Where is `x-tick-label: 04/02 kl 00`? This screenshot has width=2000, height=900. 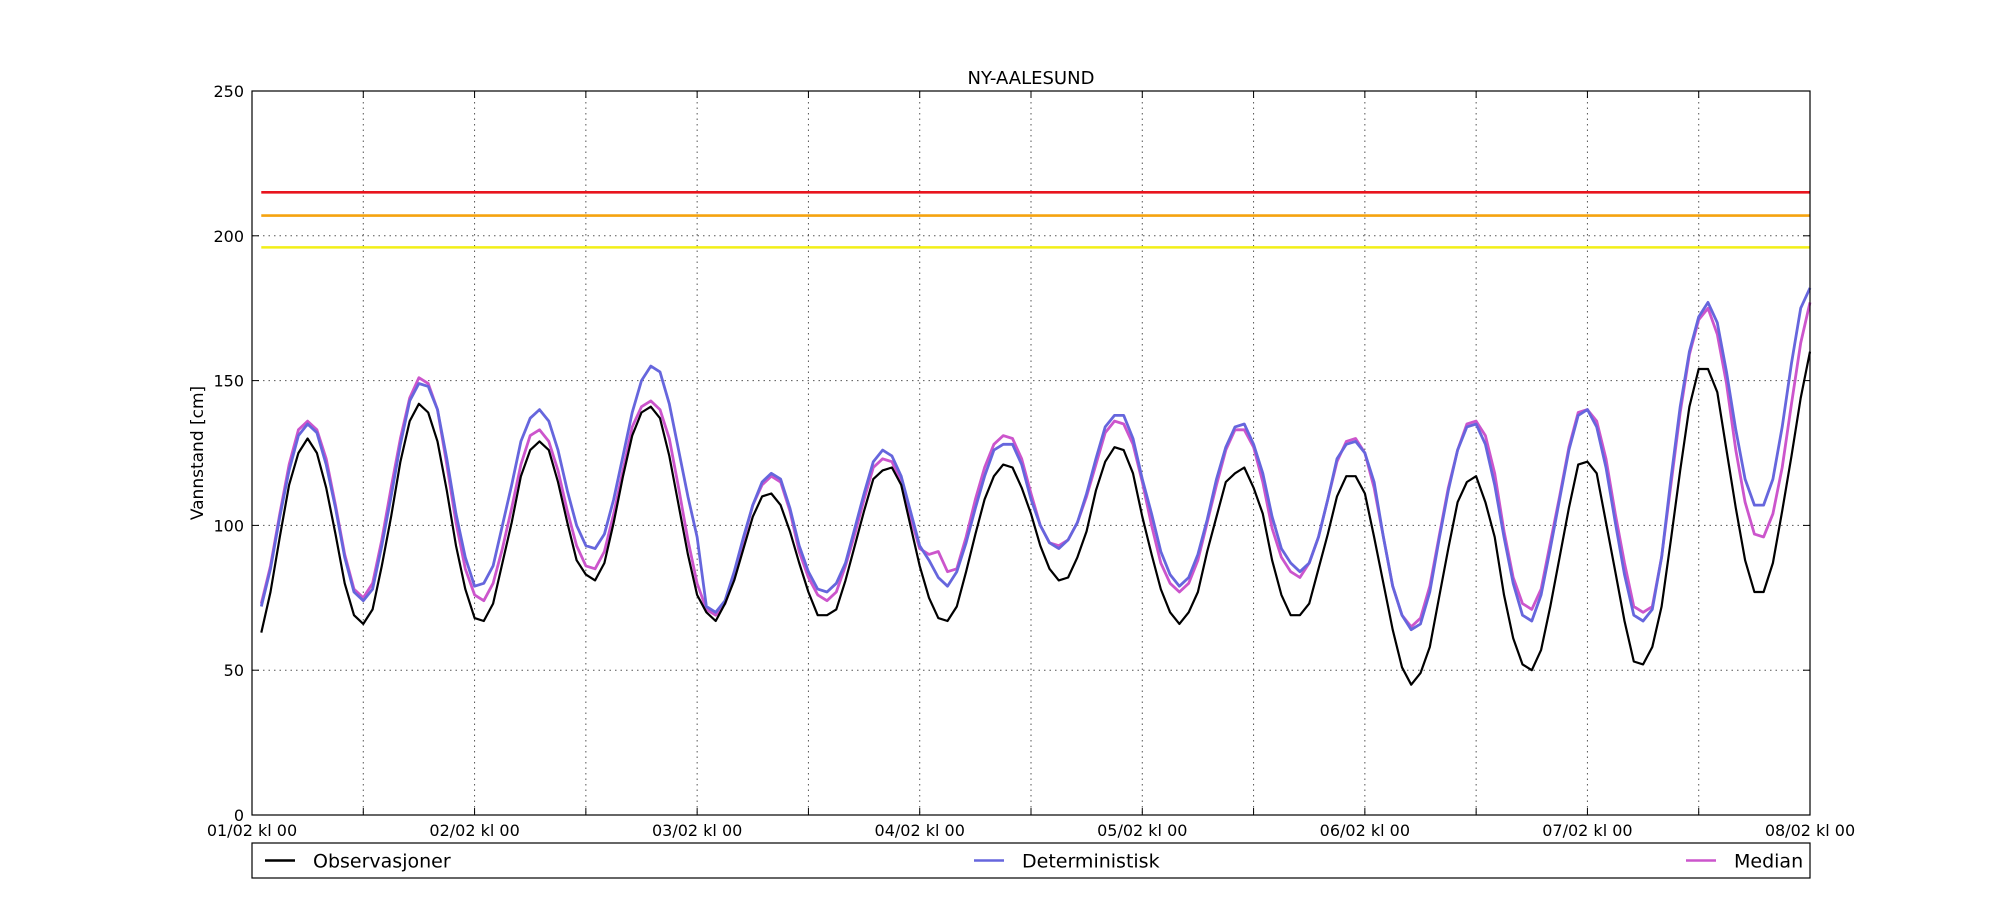 x-tick-label: 04/02 kl 00 is located at coordinates (920, 830).